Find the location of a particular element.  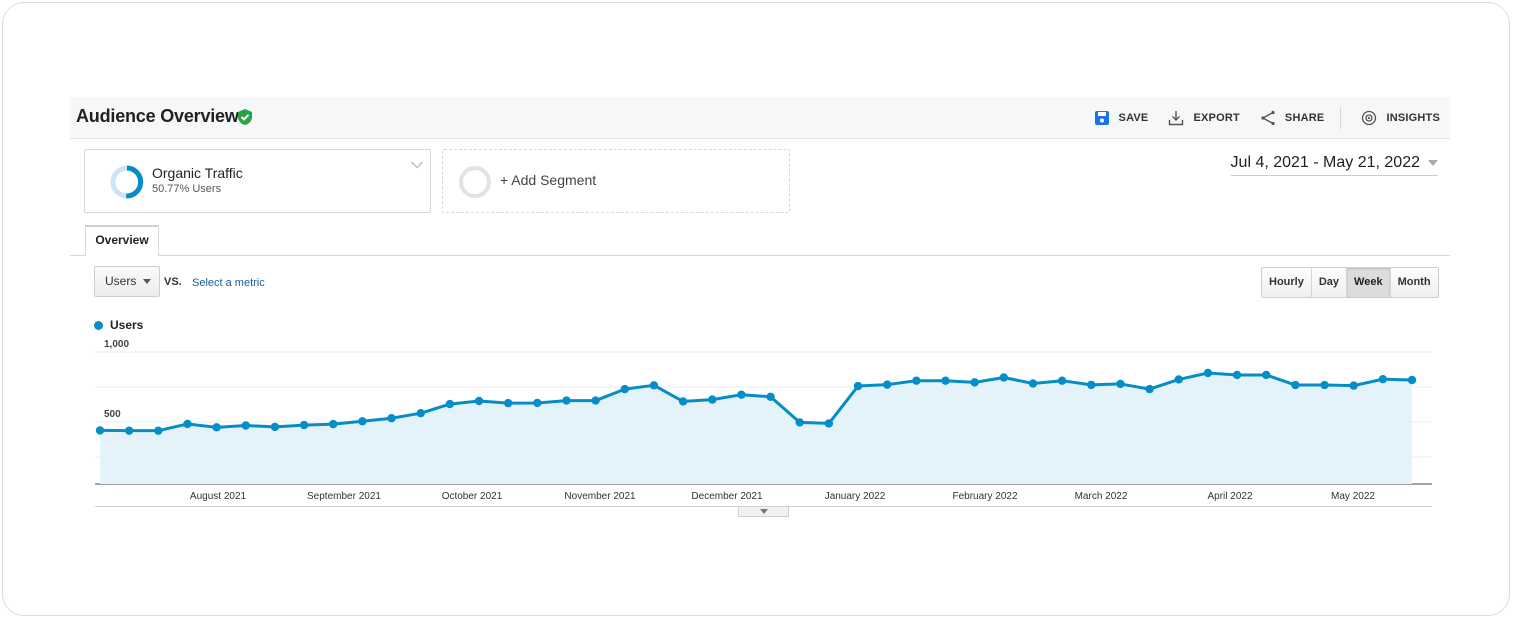

vs-label: VS. is located at coordinates (173, 282).